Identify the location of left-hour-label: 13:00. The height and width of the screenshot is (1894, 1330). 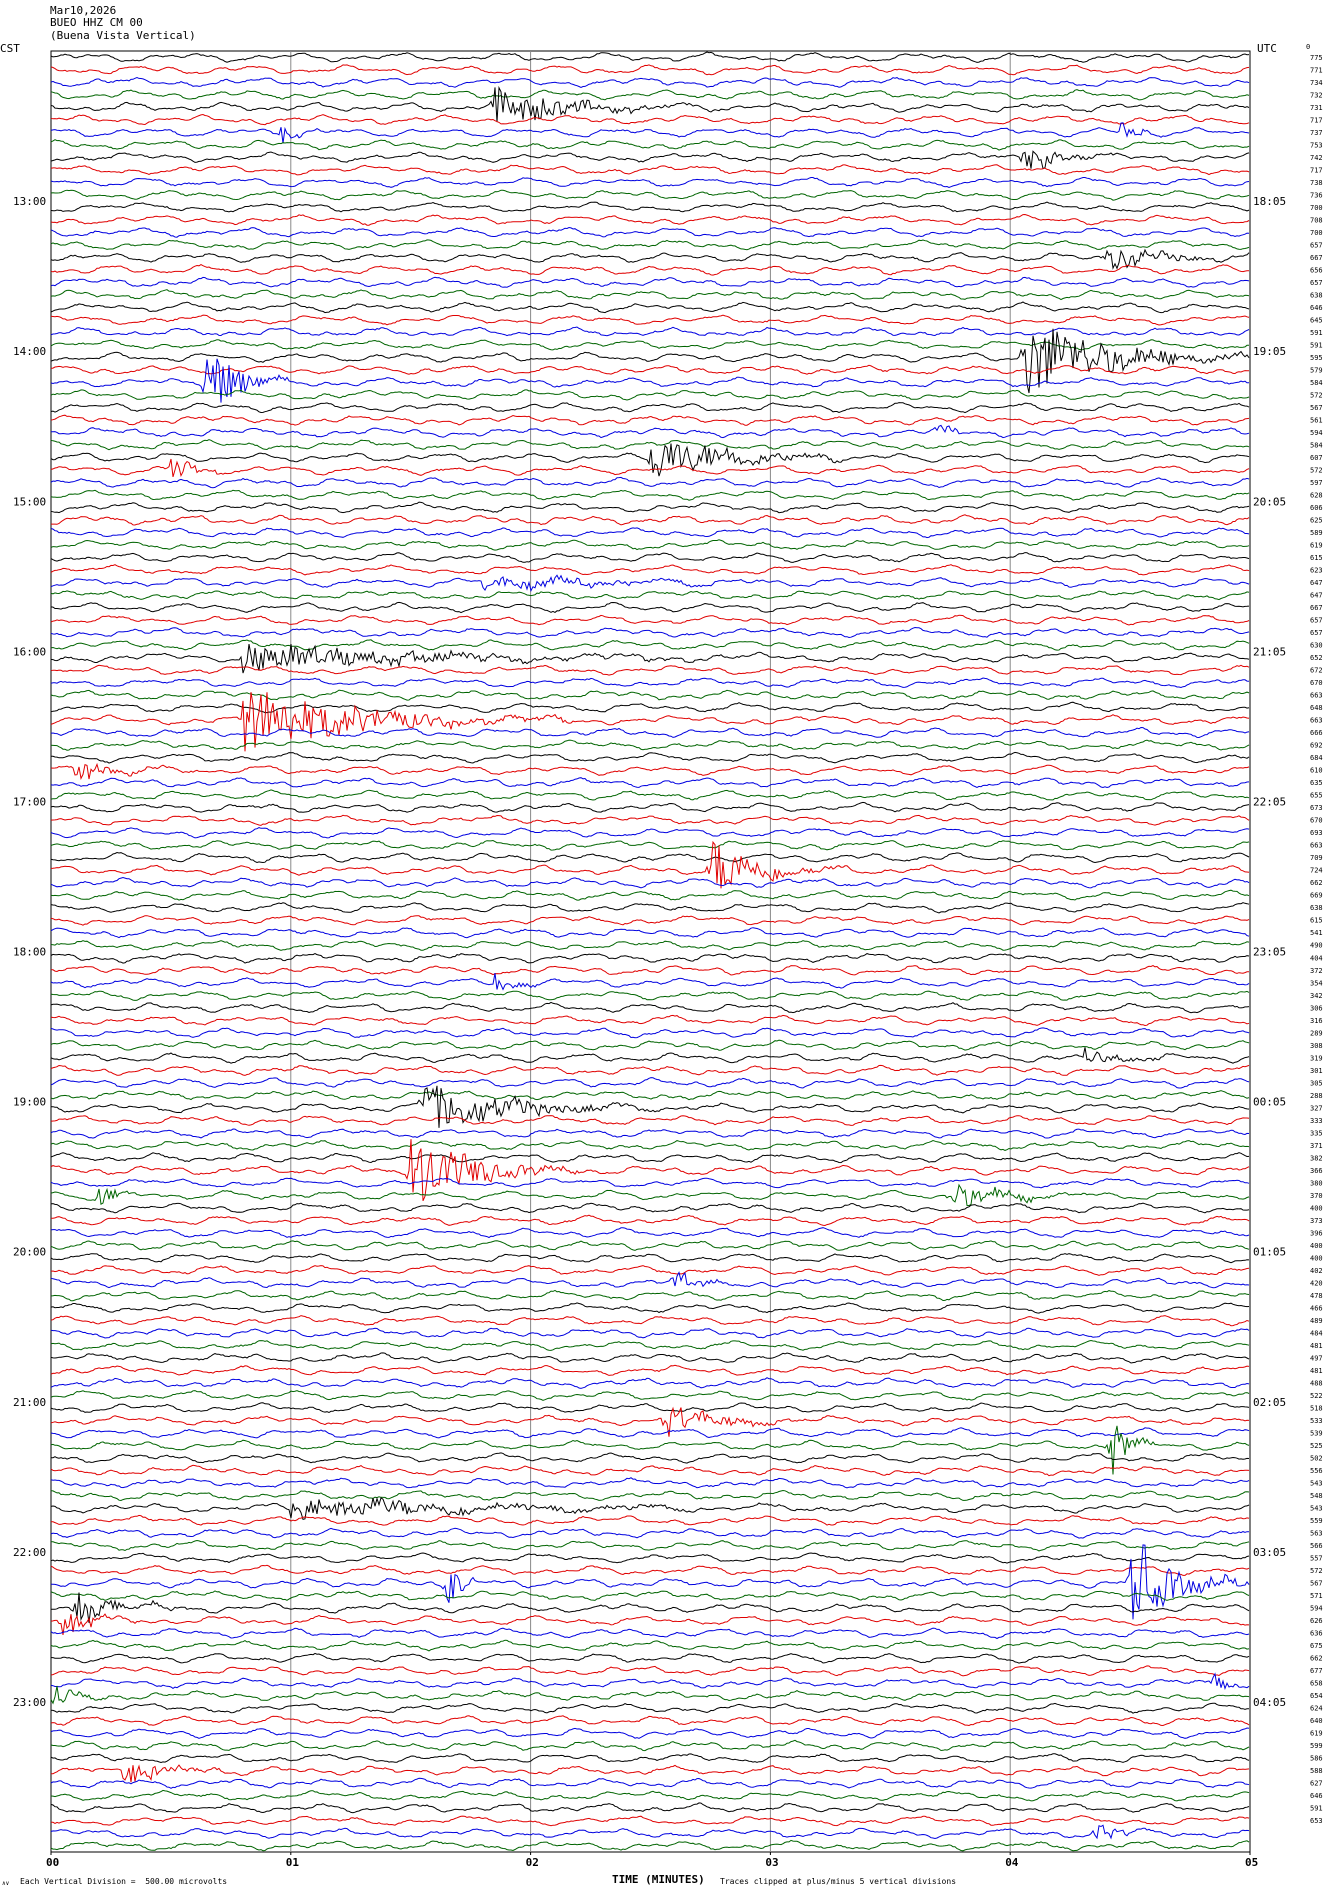
(29, 201).